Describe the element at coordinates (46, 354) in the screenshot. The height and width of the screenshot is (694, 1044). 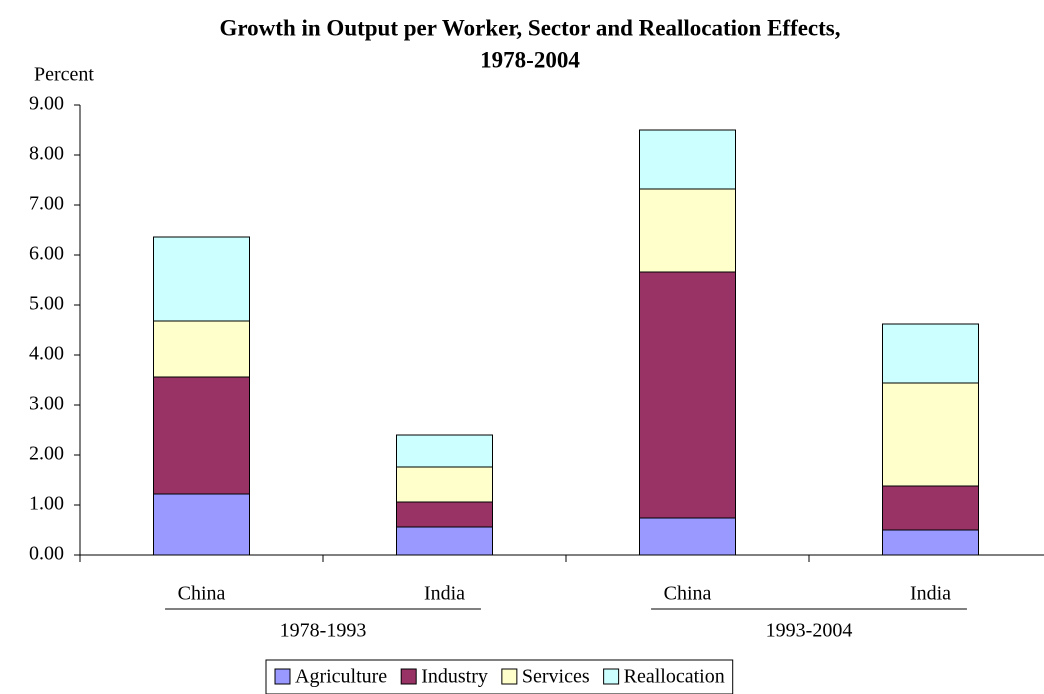
I see `y-tick-label: 4.00` at that location.